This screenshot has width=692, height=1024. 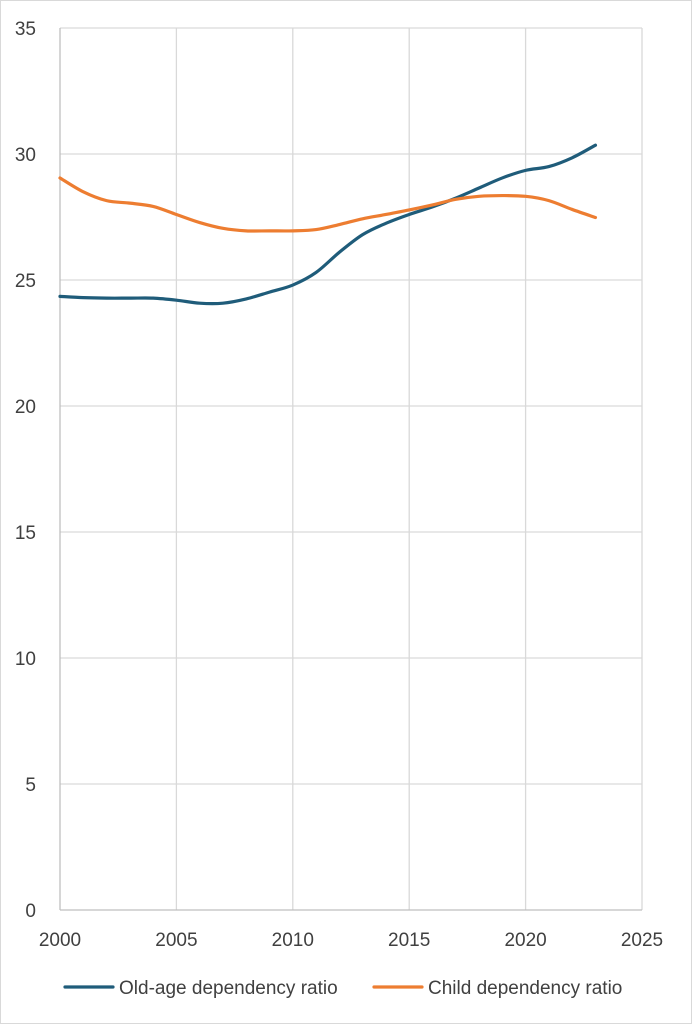 I want to click on series-lines, so click(x=328, y=224).